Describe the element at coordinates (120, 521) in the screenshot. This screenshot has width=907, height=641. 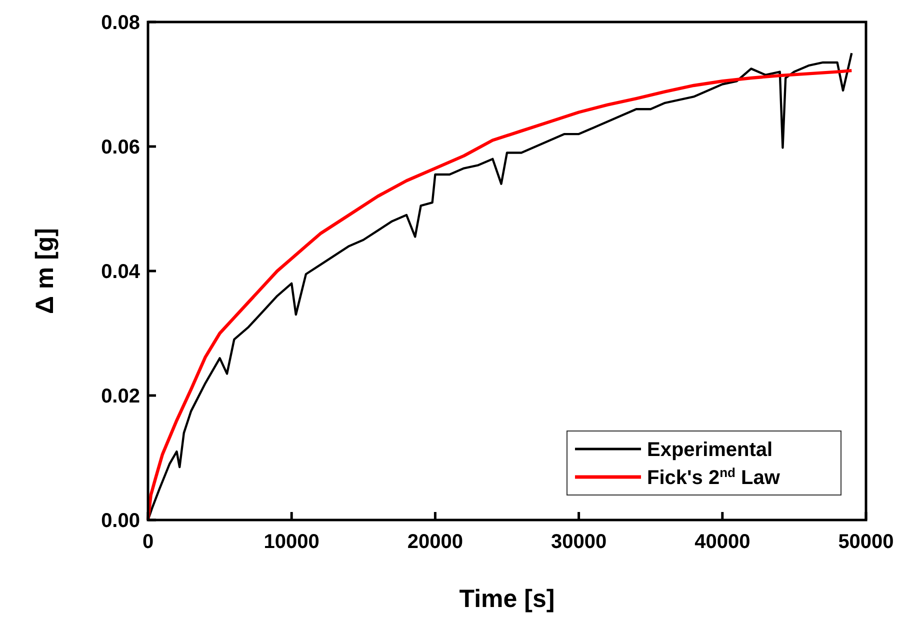
I see `y-tick-label: 0.00` at that location.